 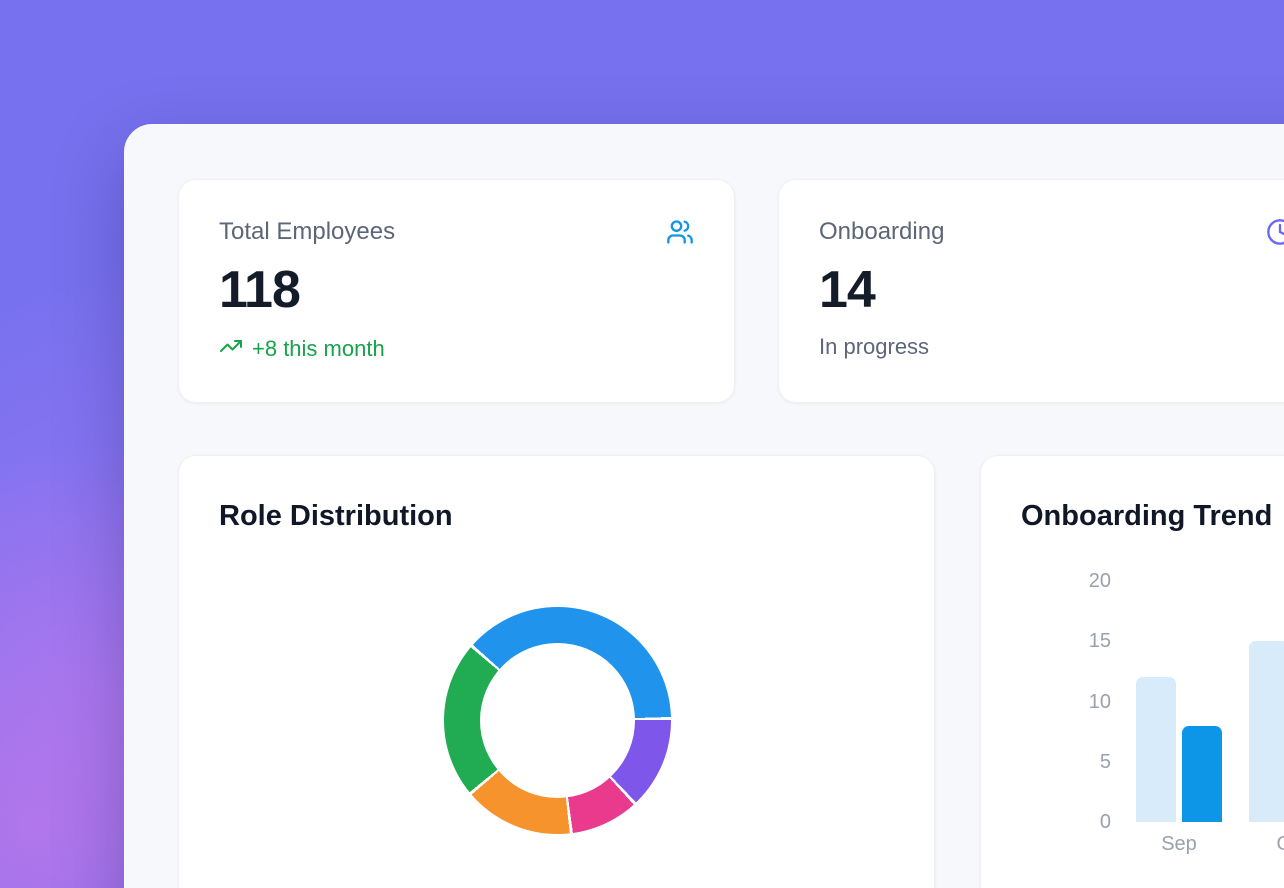 I want to click on chart-title: Role Distribution, so click(x=336, y=516).